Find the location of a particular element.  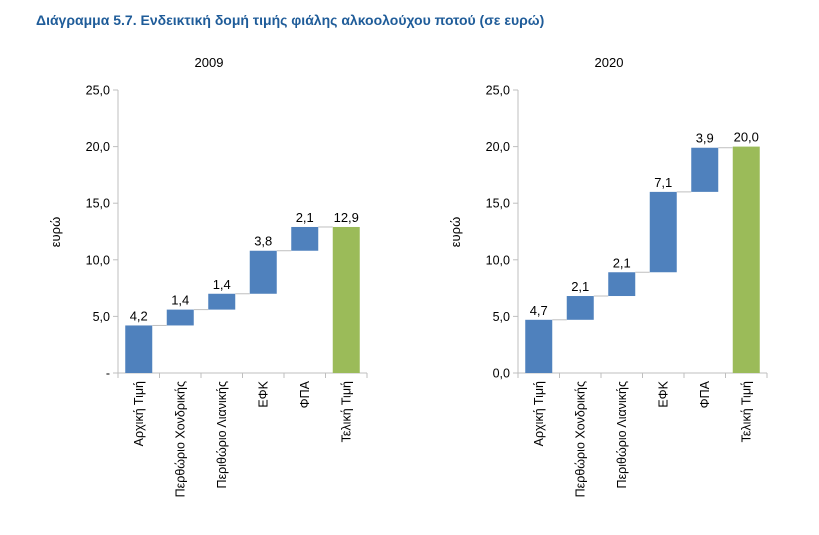

data-label: 3,9 is located at coordinates (705, 138).